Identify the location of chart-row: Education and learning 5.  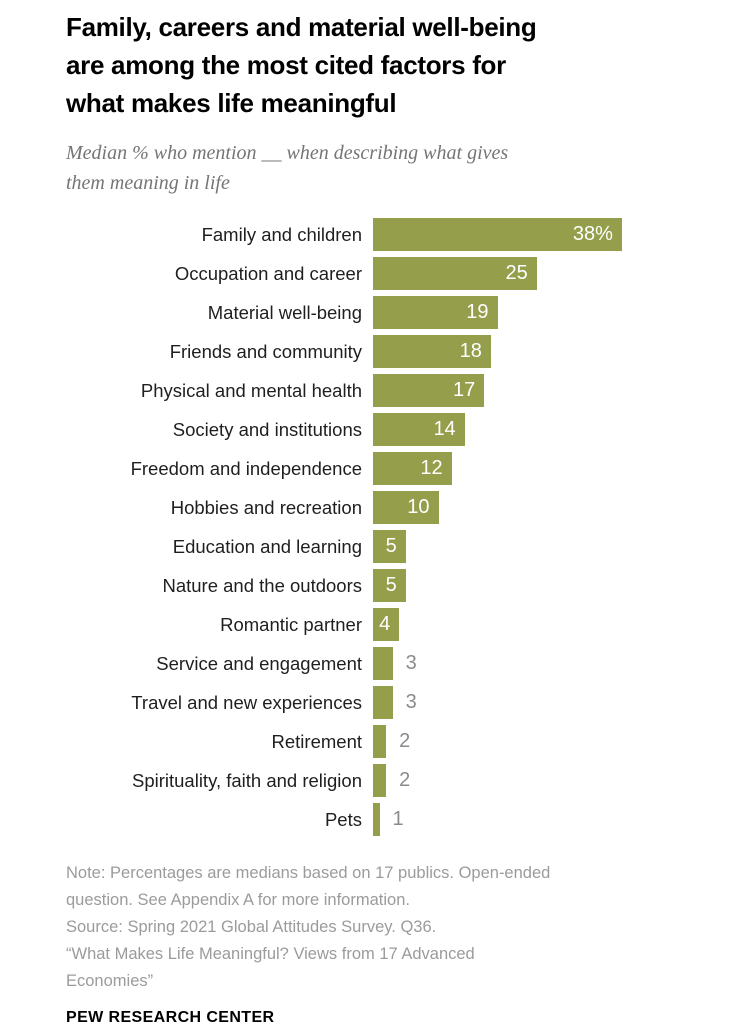
(379, 546).